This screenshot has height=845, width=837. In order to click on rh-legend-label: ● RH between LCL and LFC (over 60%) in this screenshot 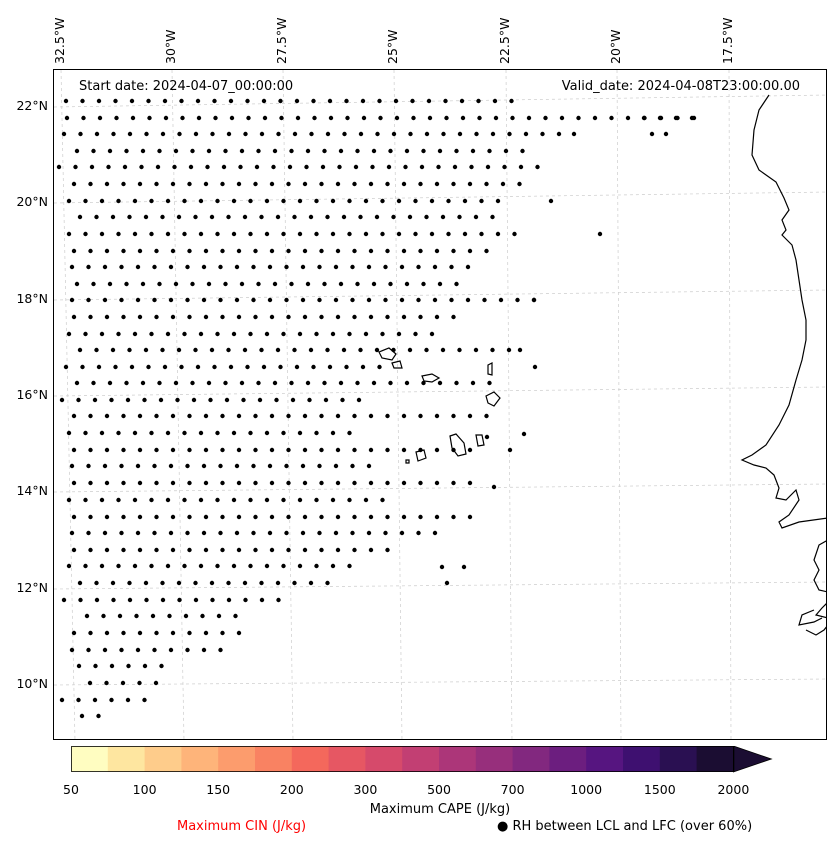, I will do `click(625, 826)`.